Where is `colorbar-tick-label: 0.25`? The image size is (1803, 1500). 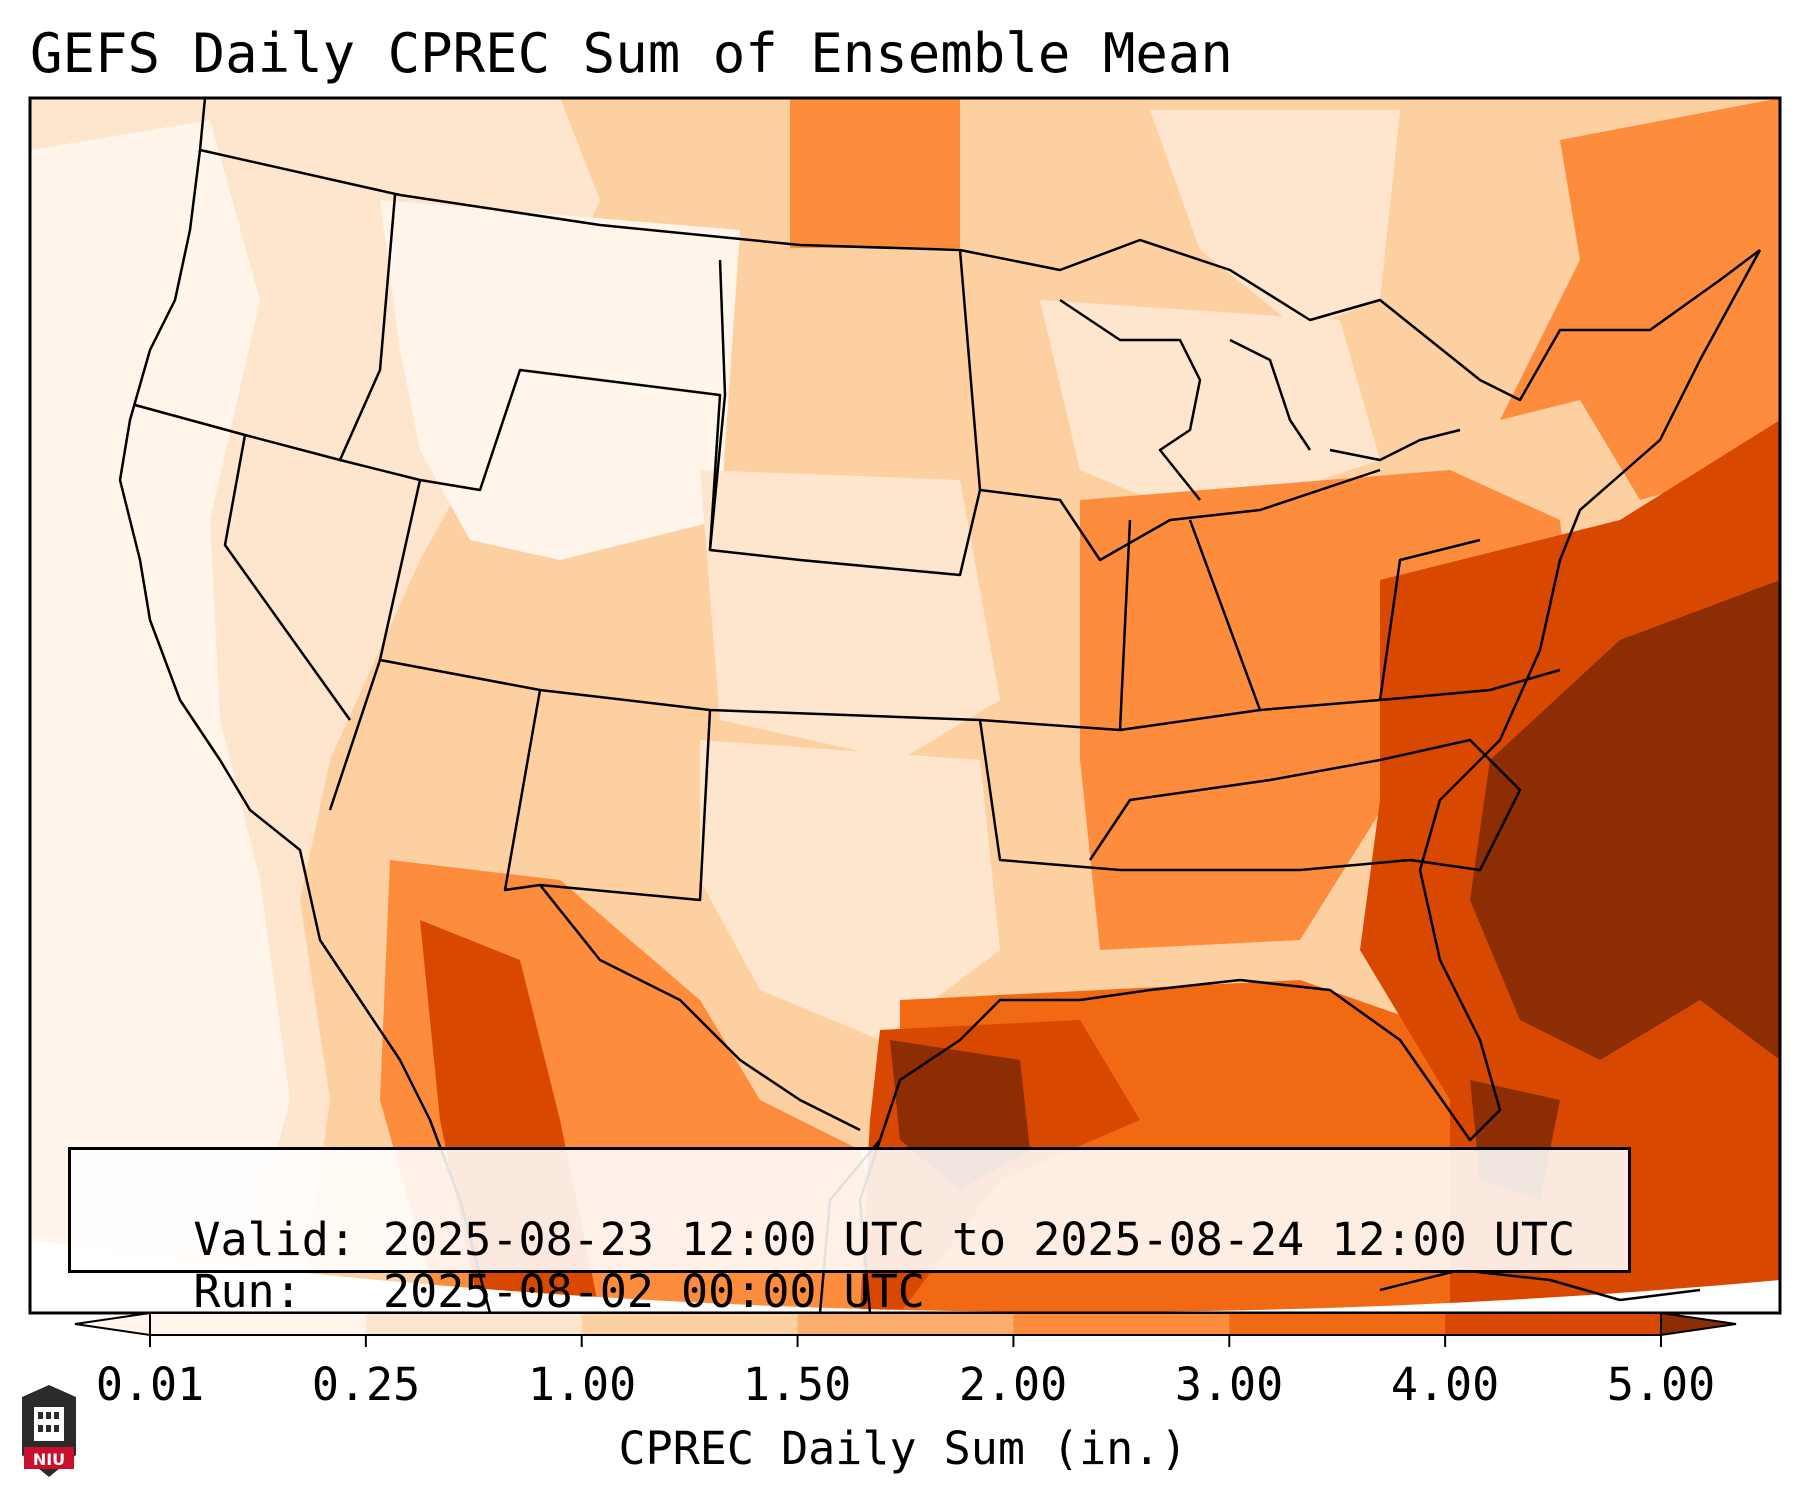
colorbar-tick-label: 0.25 is located at coordinates (366, 1384).